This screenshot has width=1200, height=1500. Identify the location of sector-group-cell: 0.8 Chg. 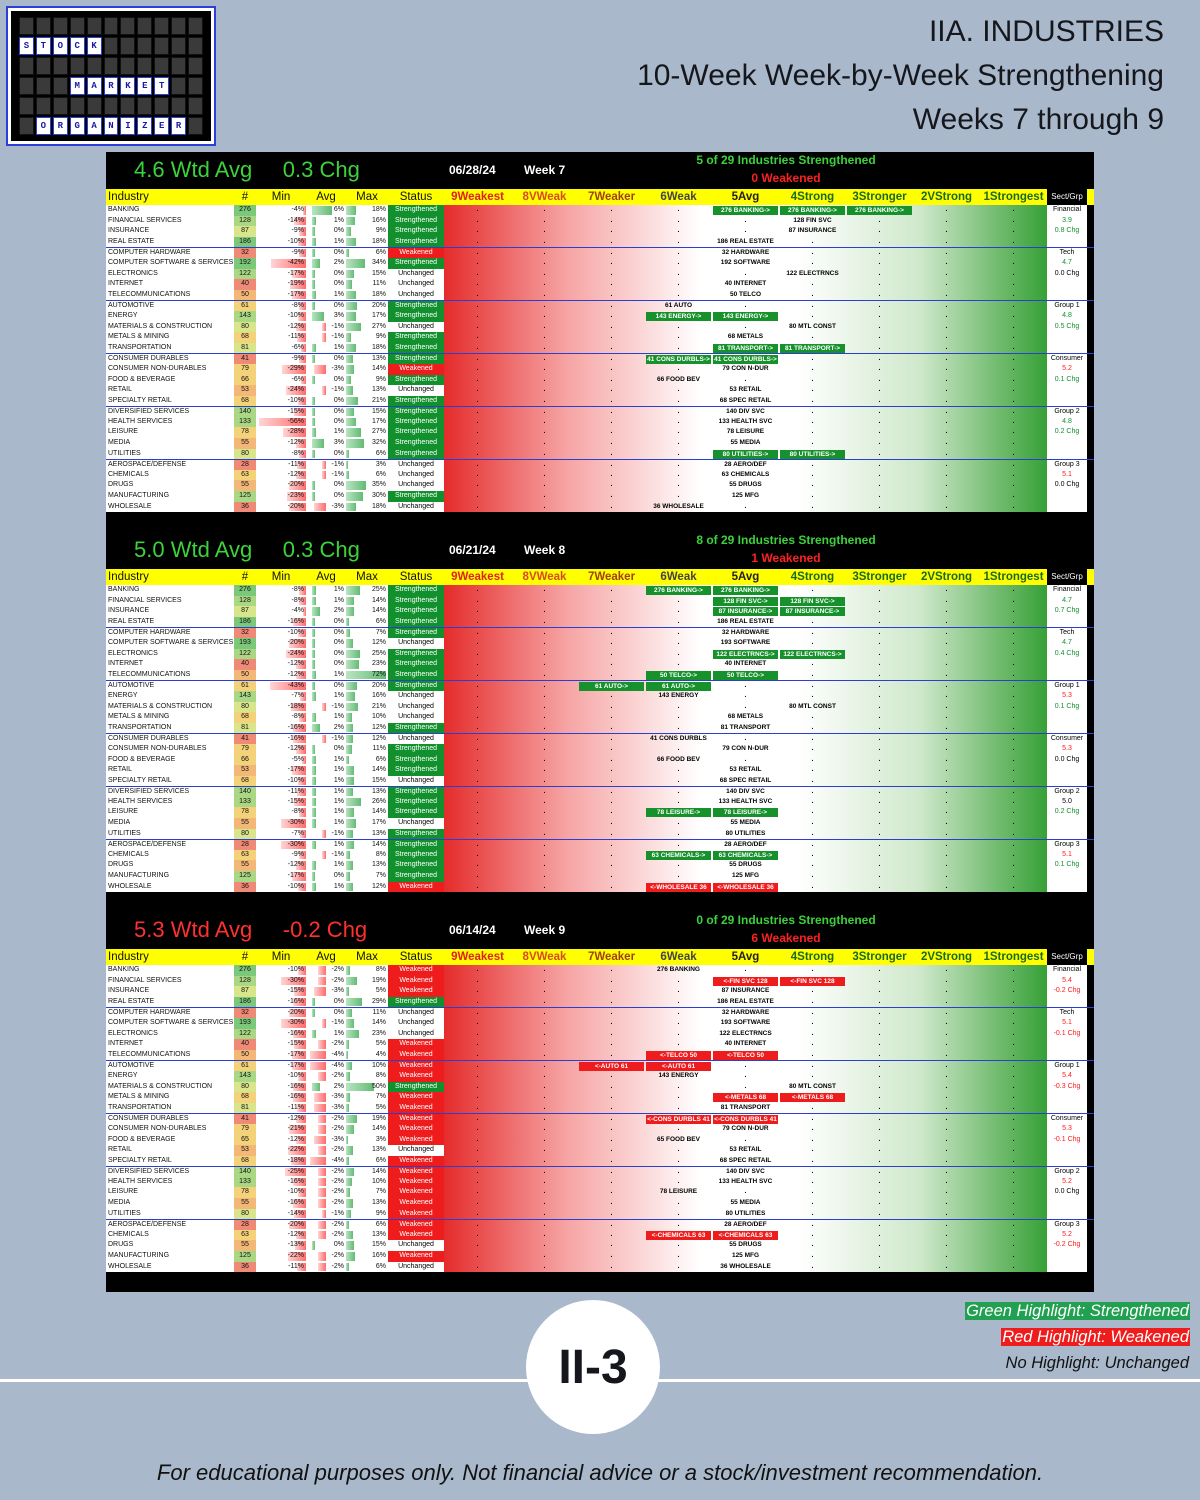
(1067, 231).